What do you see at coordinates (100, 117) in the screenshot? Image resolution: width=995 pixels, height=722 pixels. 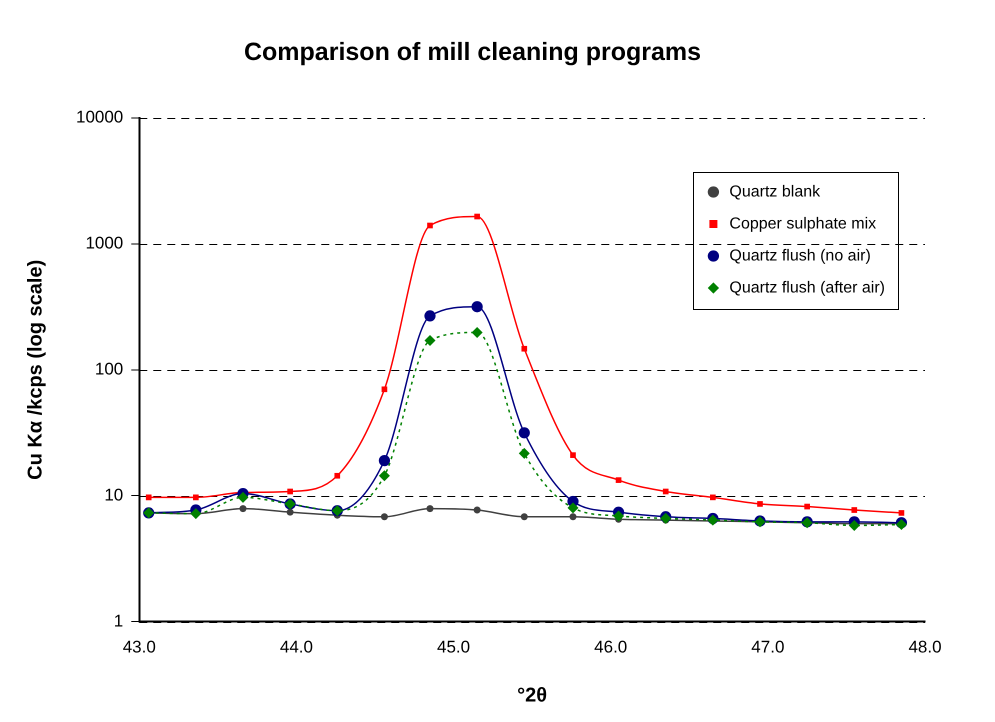 I see `y-tick-label: 10000` at bounding box center [100, 117].